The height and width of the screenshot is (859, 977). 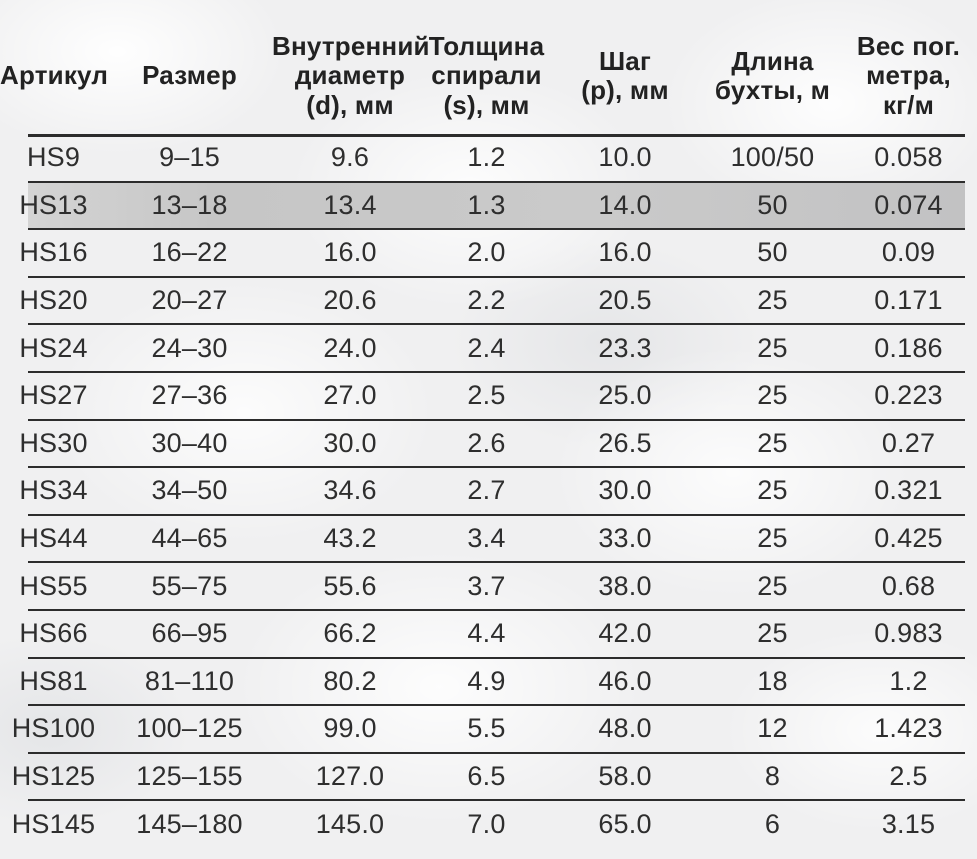 What do you see at coordinates (625, 823) in the screenshot?
I see `cell-pitch: 65.0` at bounding box center [625, 823].